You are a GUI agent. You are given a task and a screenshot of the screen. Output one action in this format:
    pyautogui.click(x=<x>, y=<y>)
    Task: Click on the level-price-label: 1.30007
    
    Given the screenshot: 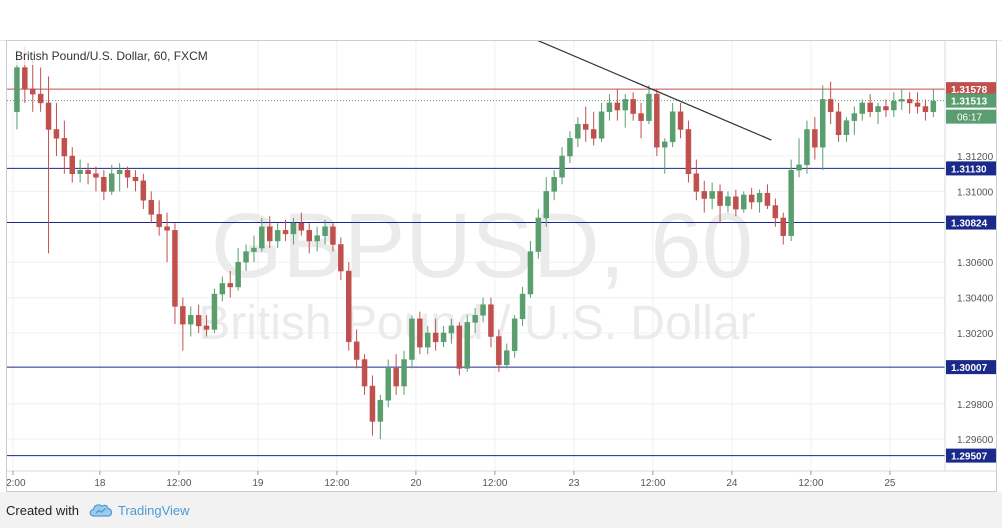 What is the action you would take?
    pyautogui.click(x=969, y=368)
    